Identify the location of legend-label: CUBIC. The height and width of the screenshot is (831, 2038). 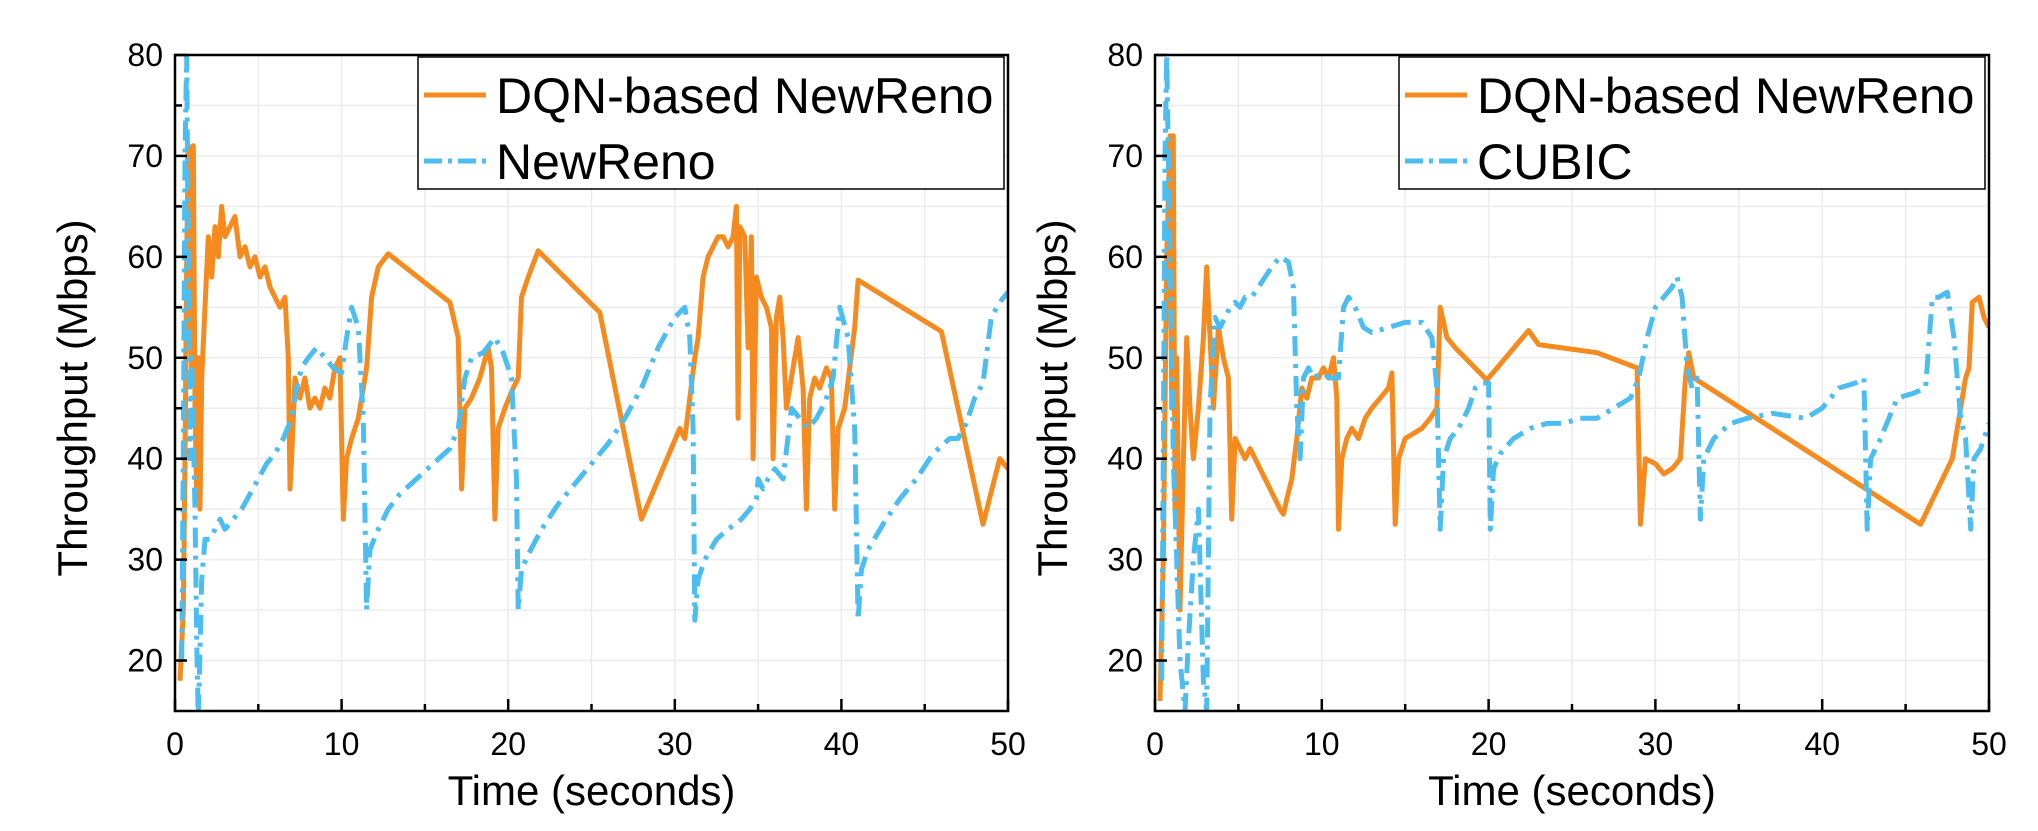
(1555, 162).